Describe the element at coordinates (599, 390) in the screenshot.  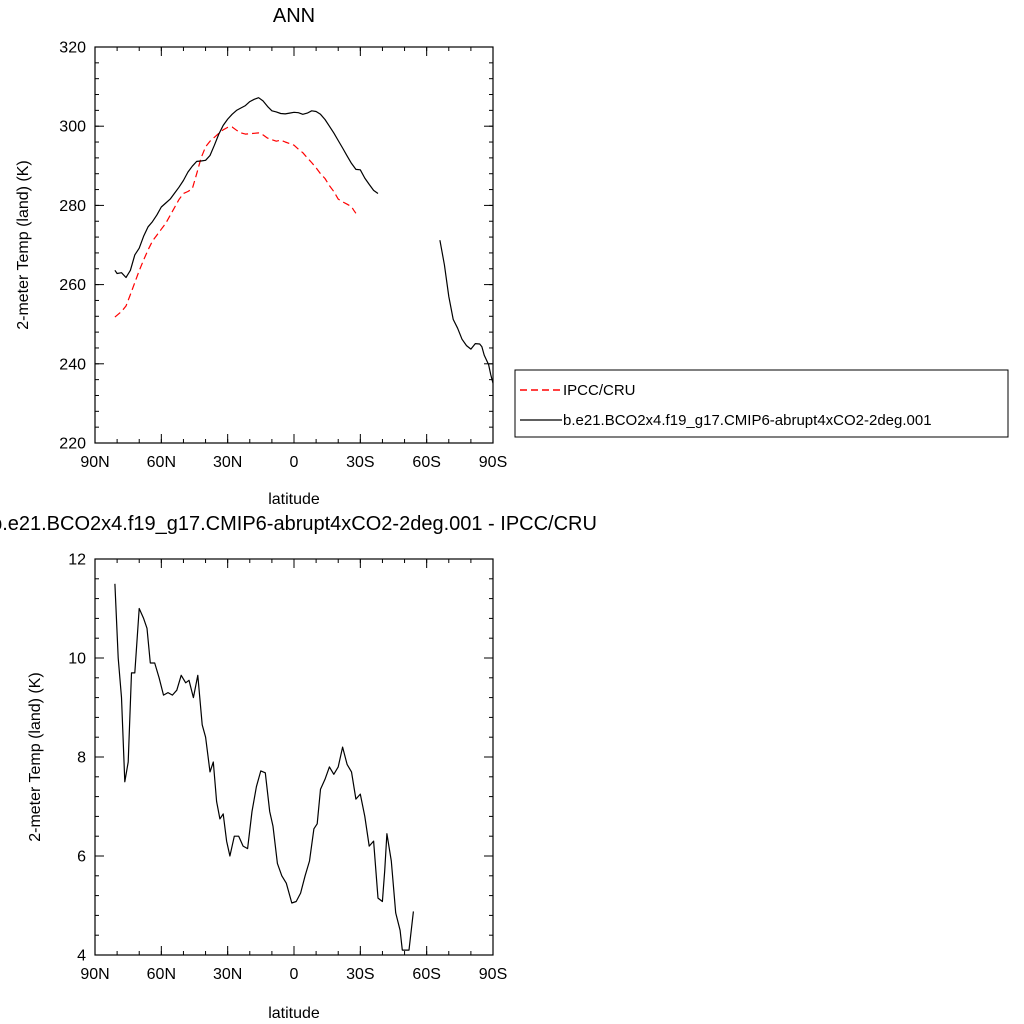
I see `legend-label-ipcc-cru: IPCC/CRU` at that location.